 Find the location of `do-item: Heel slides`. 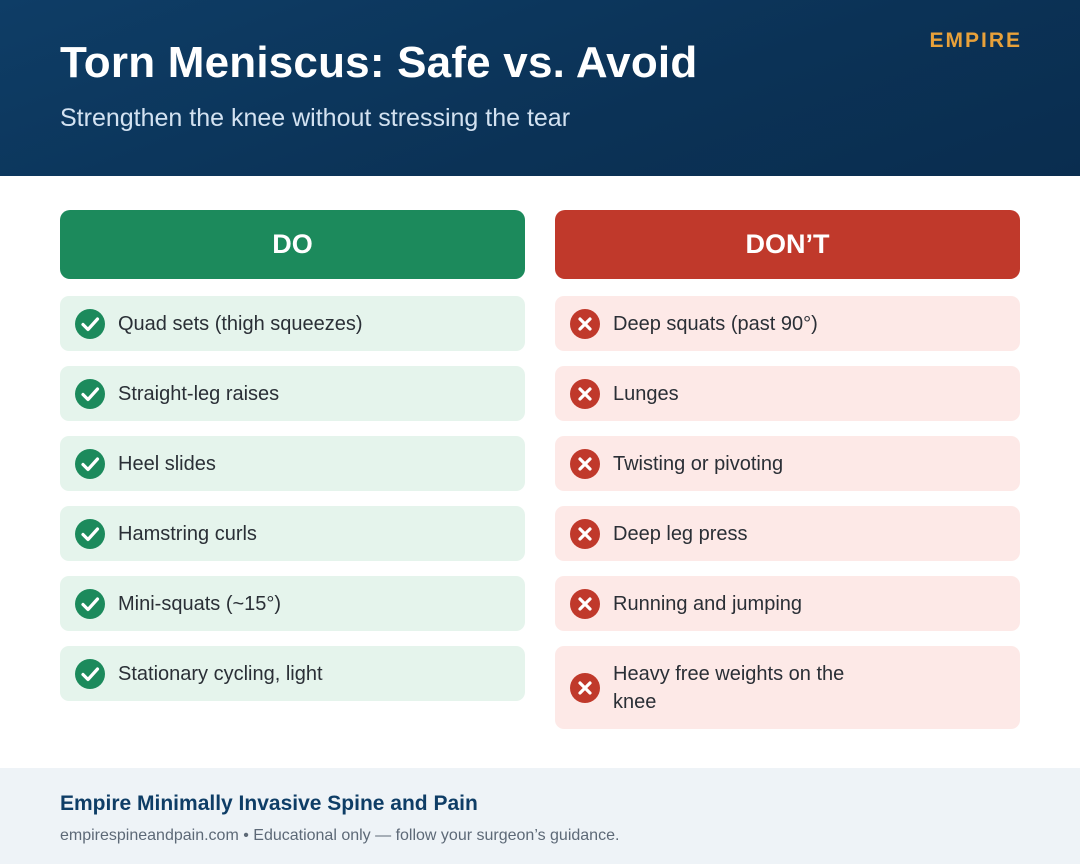

do-item: Heel slides is located at coordinates (292, 463).